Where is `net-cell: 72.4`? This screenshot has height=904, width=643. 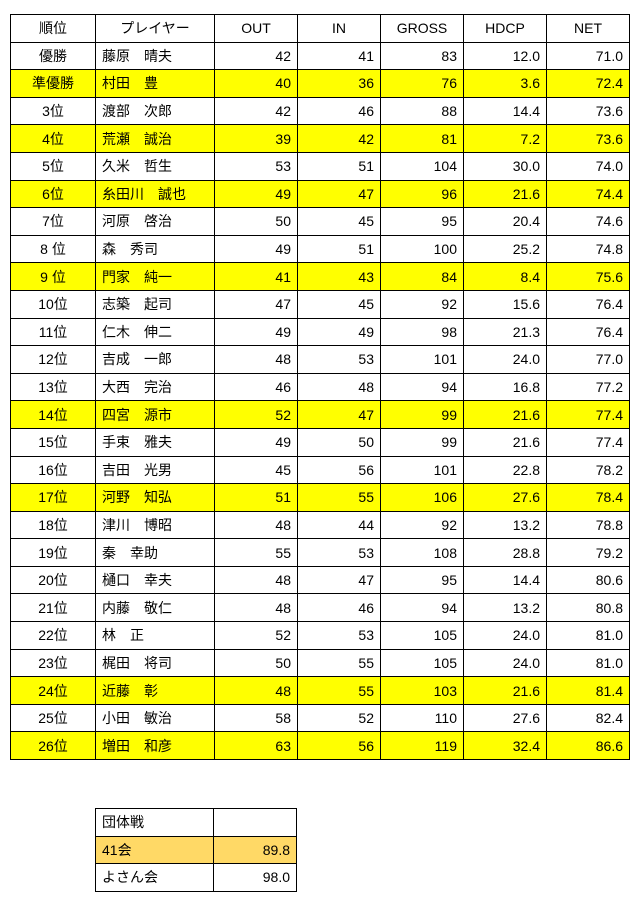 net-cell: 72.4 is located at coordinates (588, 83).